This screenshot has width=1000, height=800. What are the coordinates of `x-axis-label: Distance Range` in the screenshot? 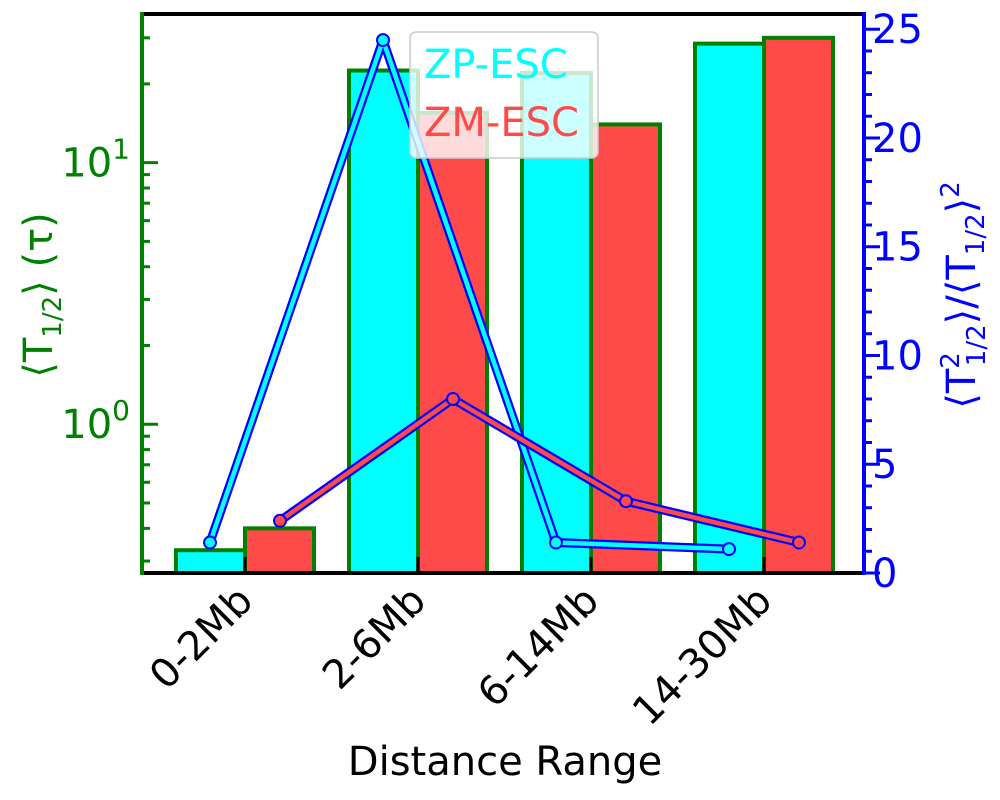 It's located at (505, 762).